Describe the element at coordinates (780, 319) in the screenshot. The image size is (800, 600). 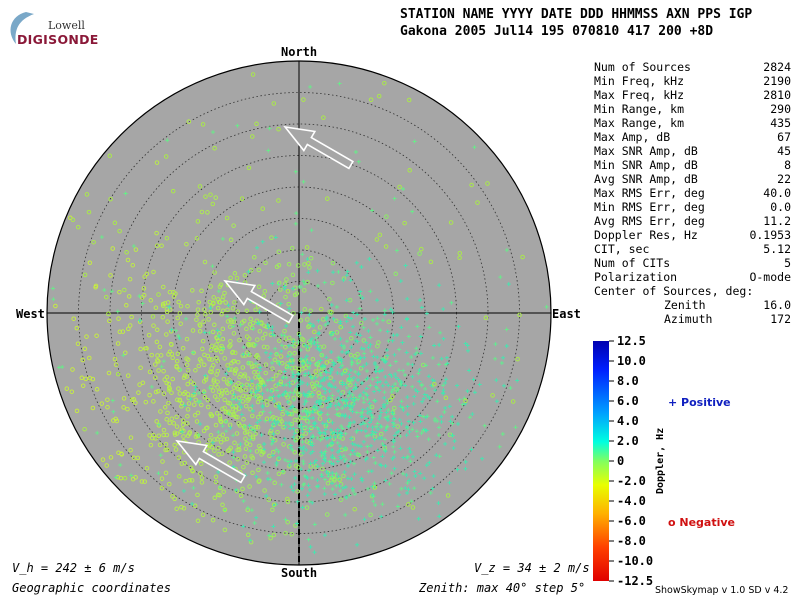
I see `center-azimuth-value: 172` at that location.